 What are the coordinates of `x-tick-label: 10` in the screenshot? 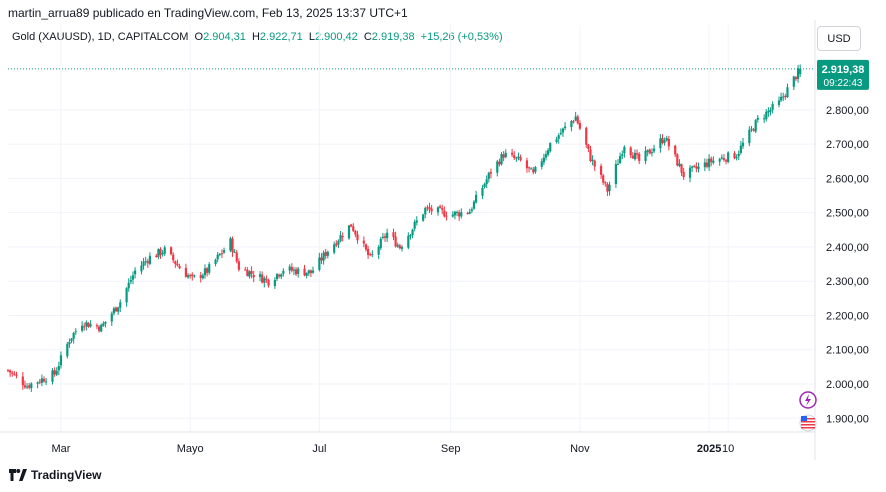 It's located at (728, 449).